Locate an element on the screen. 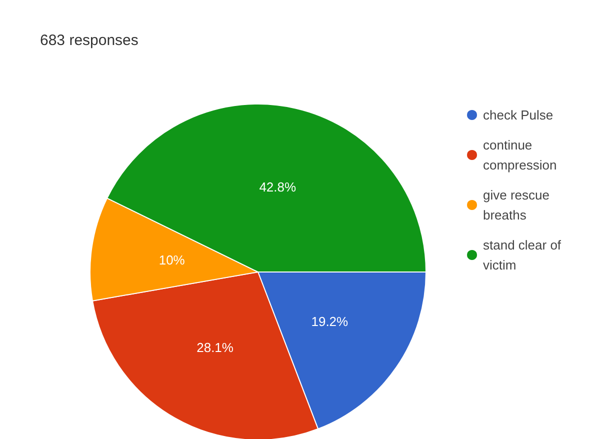 The height and width of the screenshot is (439, 601). data-label: 19.2% is located at coordinates (330, 321).